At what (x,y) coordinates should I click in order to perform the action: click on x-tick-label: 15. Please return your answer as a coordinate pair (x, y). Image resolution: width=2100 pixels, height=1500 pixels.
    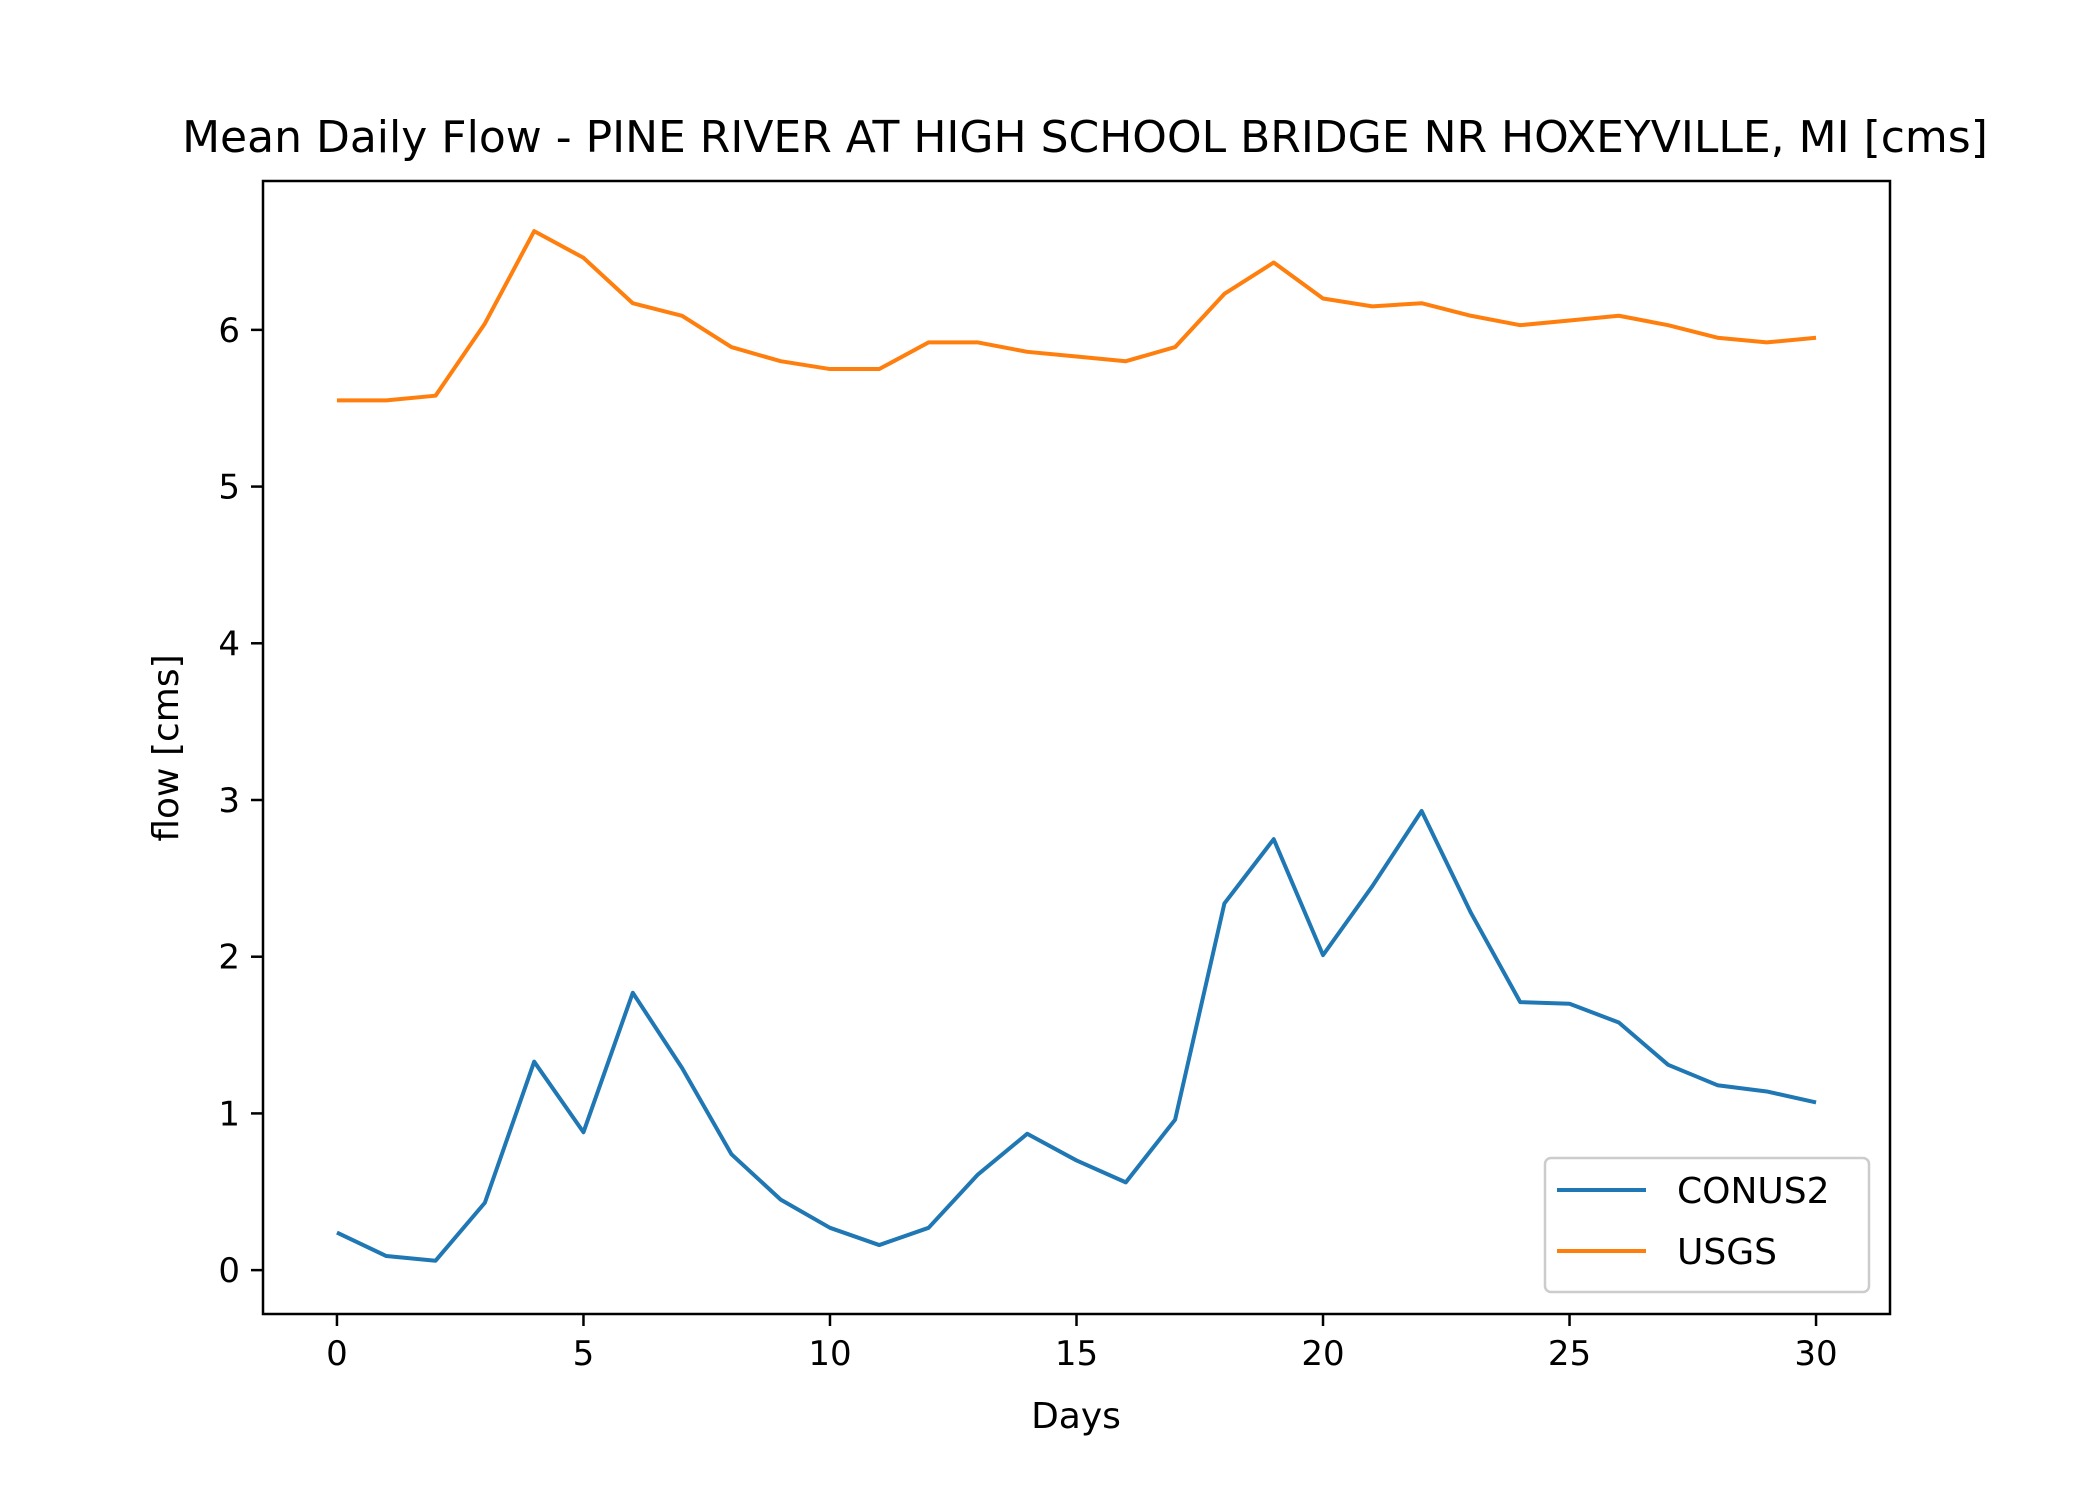
    Looking at the image, I should click on (1076, 1354).